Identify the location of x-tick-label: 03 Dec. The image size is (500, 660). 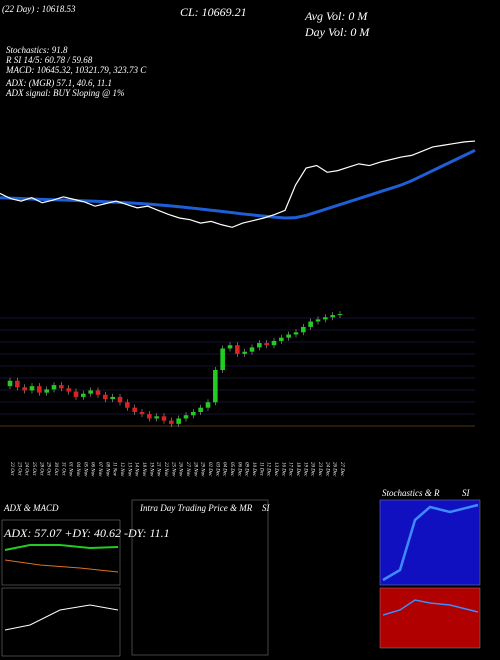
(216, 469).